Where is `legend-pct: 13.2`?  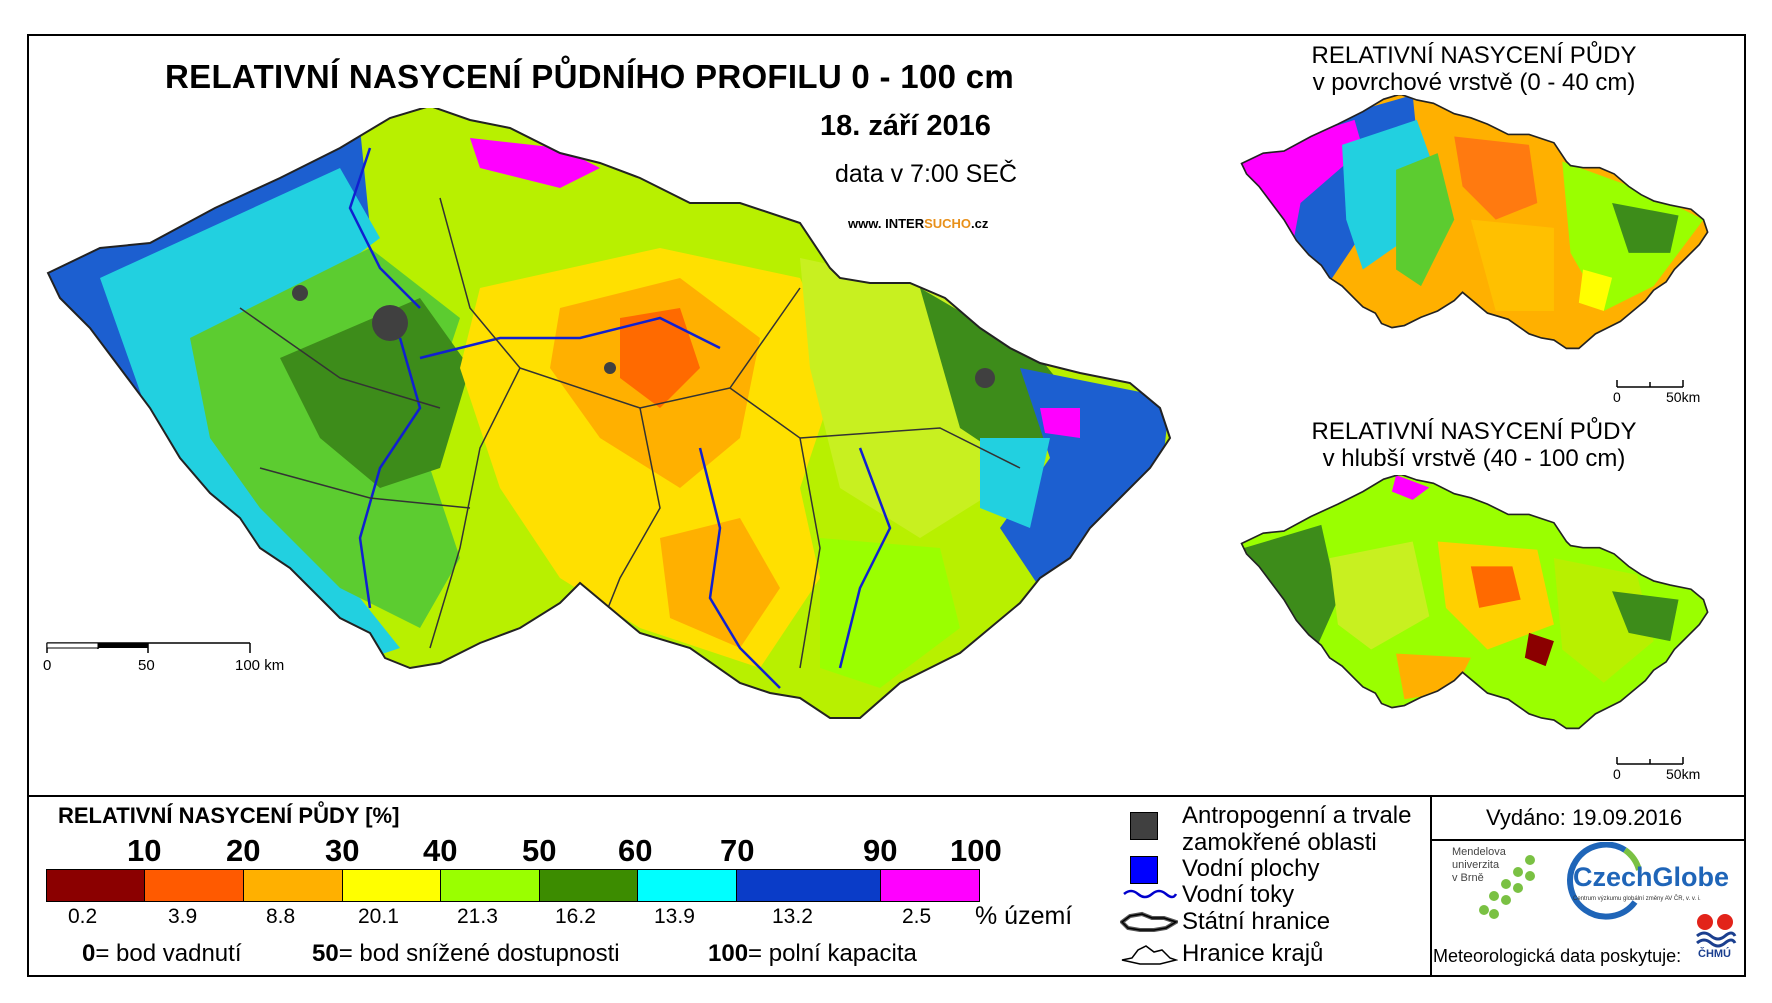
legend-pct: 13.2 is located at coordinates (792, 916).